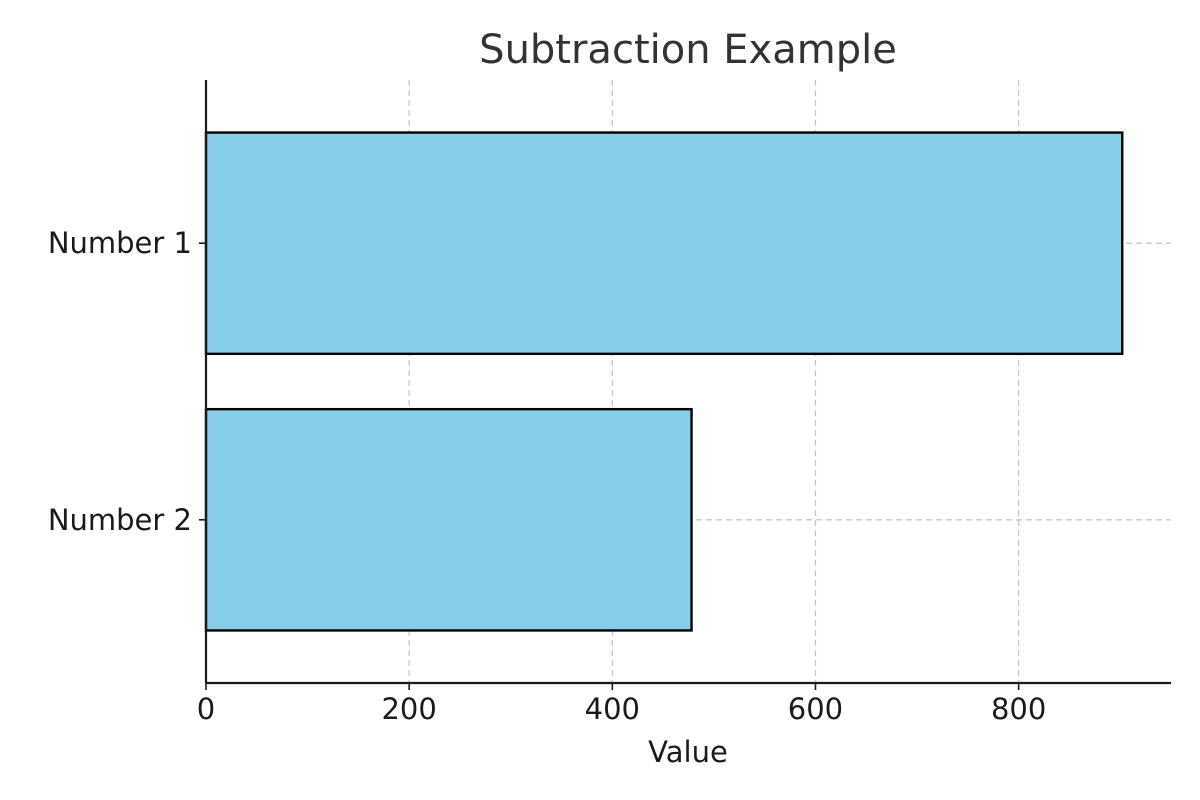  Describe the element at coordinates (127, 381) in the screenshot. I see `y-ticks: Number 1 Number 2` at that location.